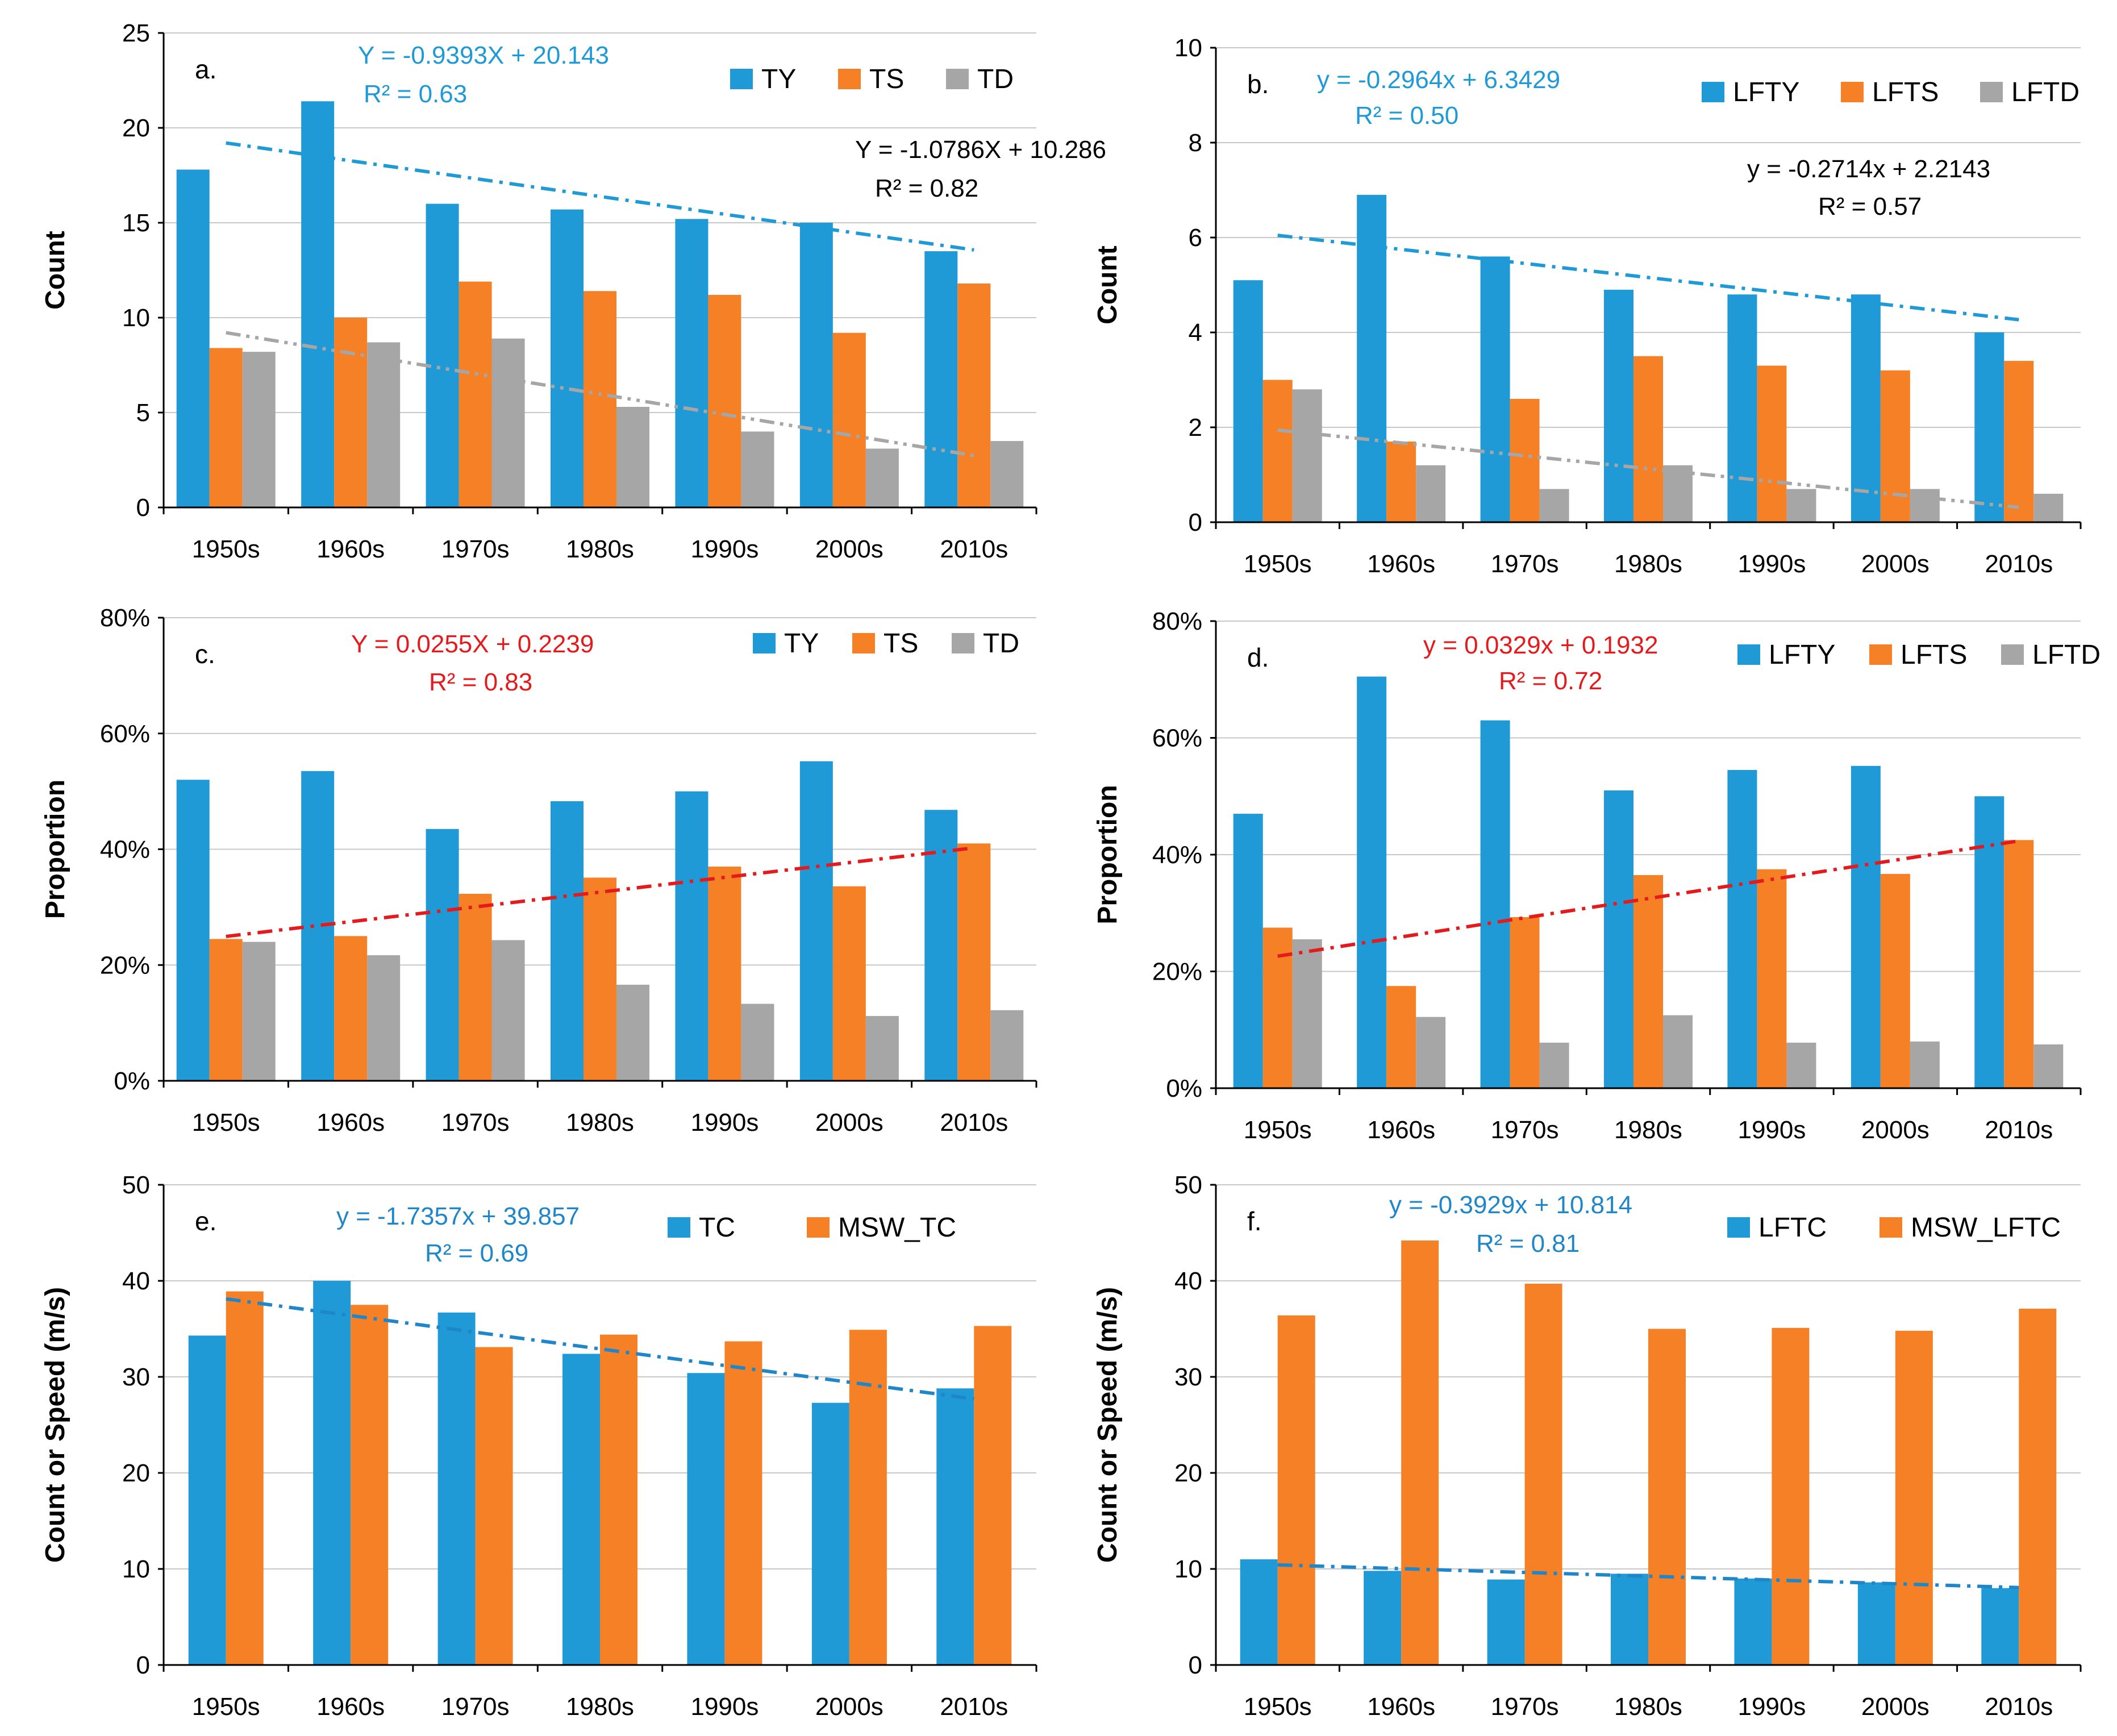  What do you see at coordinates (350, 549) in the screenshot?
I see `x-tick-label: 1960s` at bounding box center [350, 549].